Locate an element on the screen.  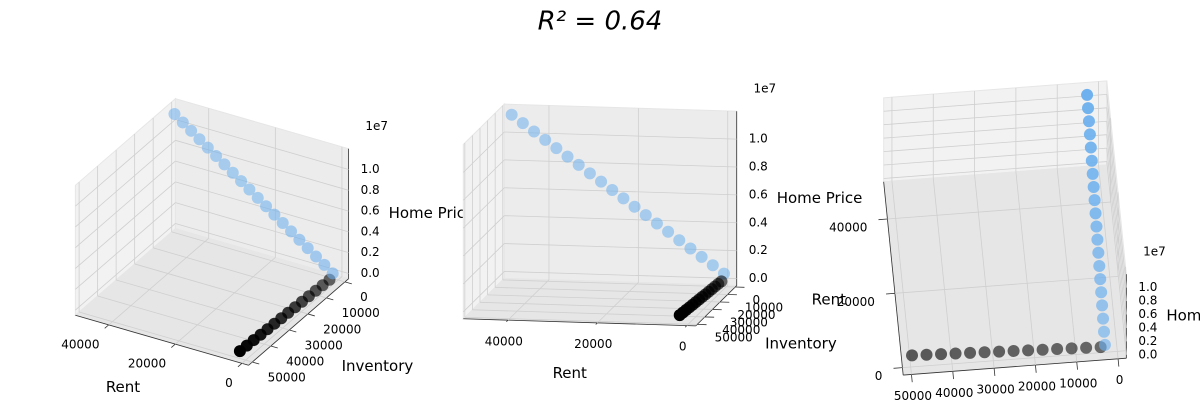
z-tick-label: 0.2 is located at coordinates (370, 252).